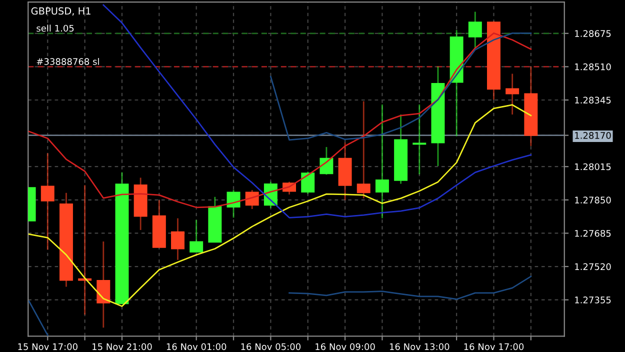 The image size is (625, 352). Describe the element at coordinates (60, 11) in the screenshot. I see `chart-title: GBPUSD, H1` at that location.